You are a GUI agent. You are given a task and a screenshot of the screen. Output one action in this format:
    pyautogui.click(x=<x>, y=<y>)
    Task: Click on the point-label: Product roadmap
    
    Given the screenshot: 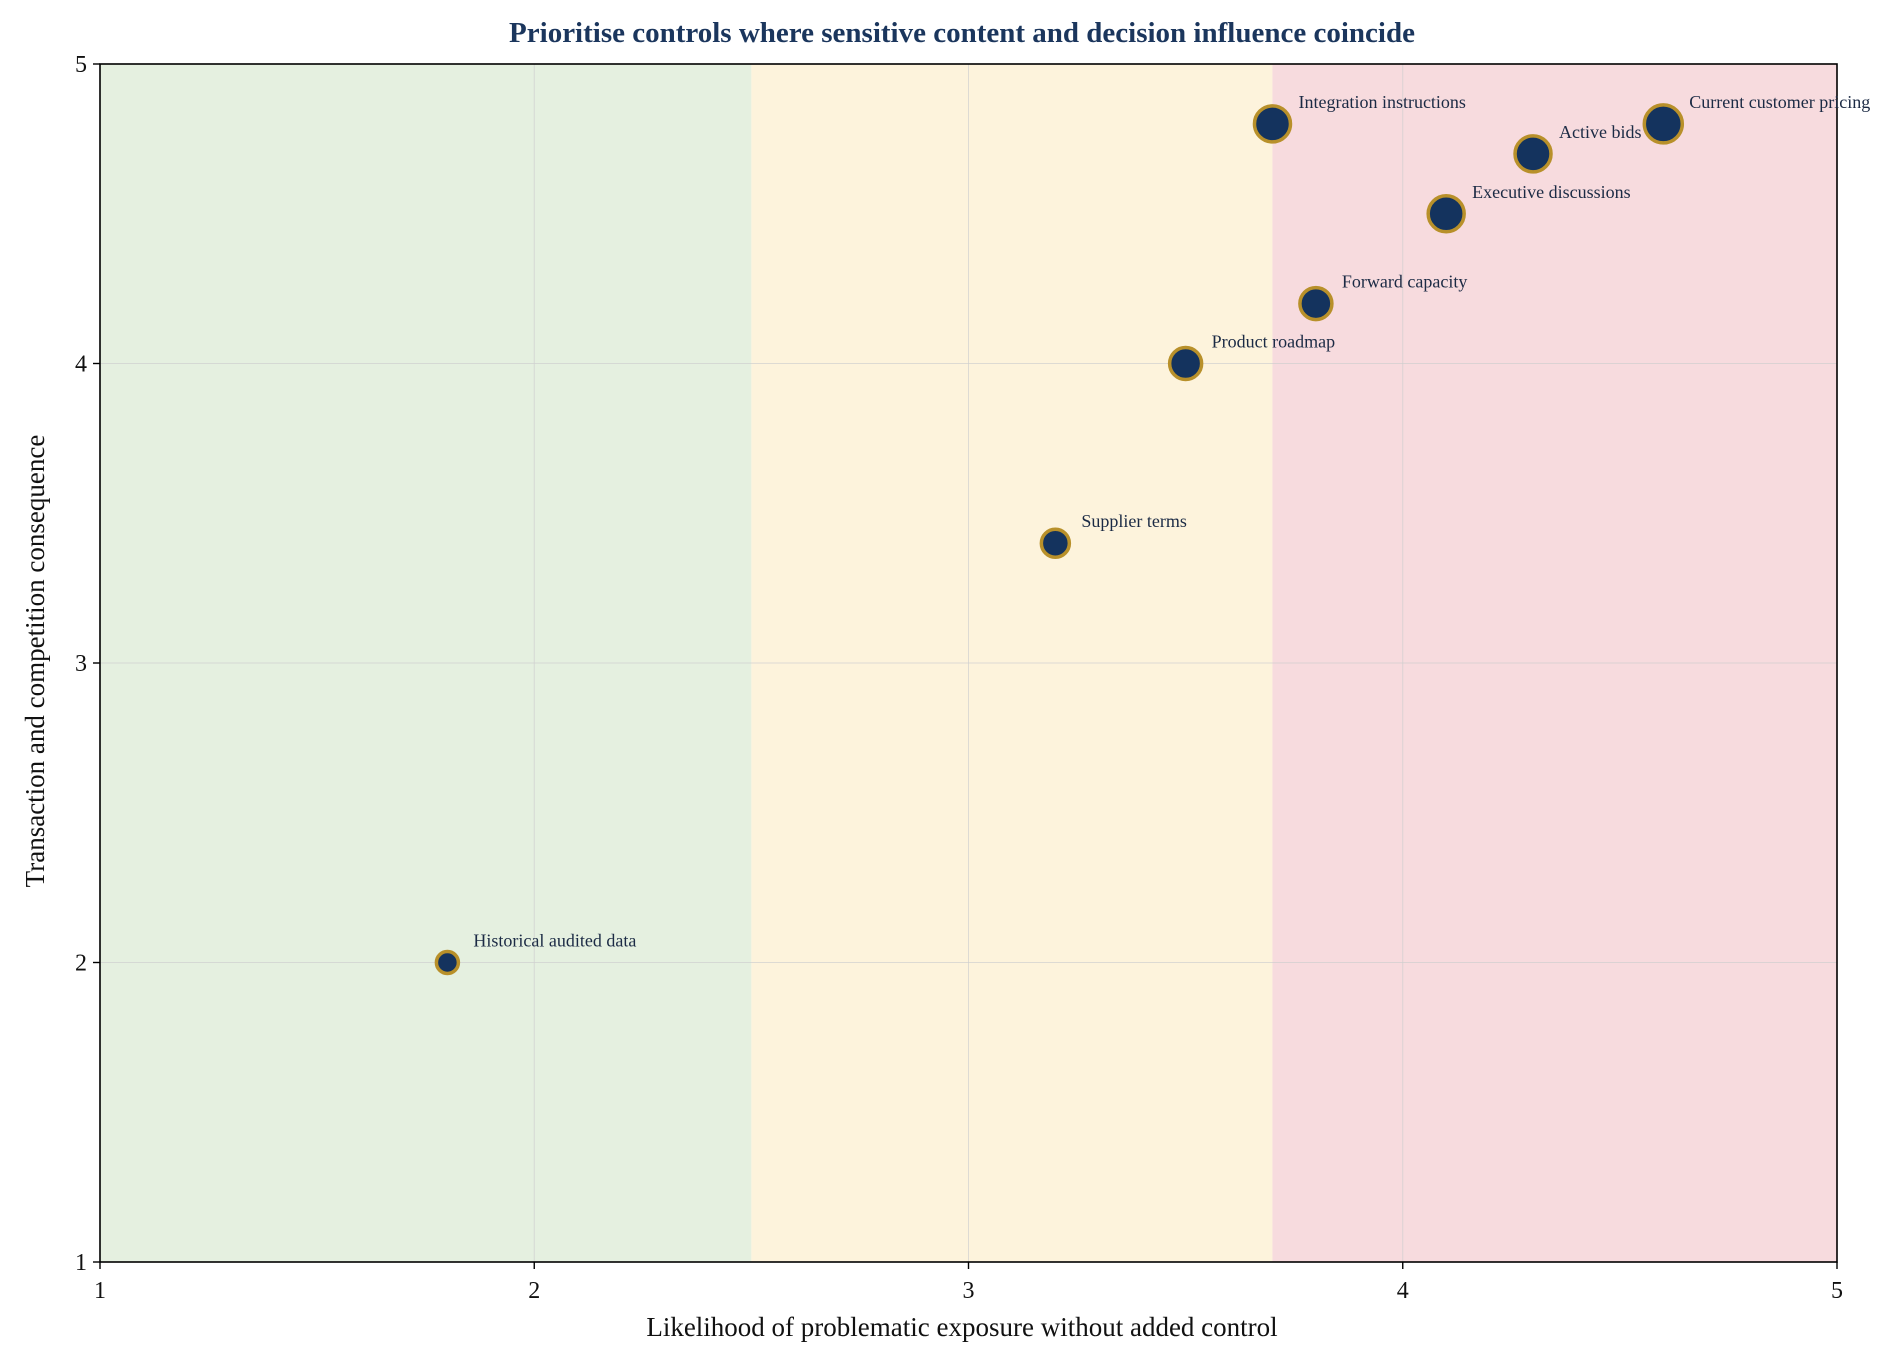 What is the action you would take?
    pyautogui.click(x=1273, y=342)
    